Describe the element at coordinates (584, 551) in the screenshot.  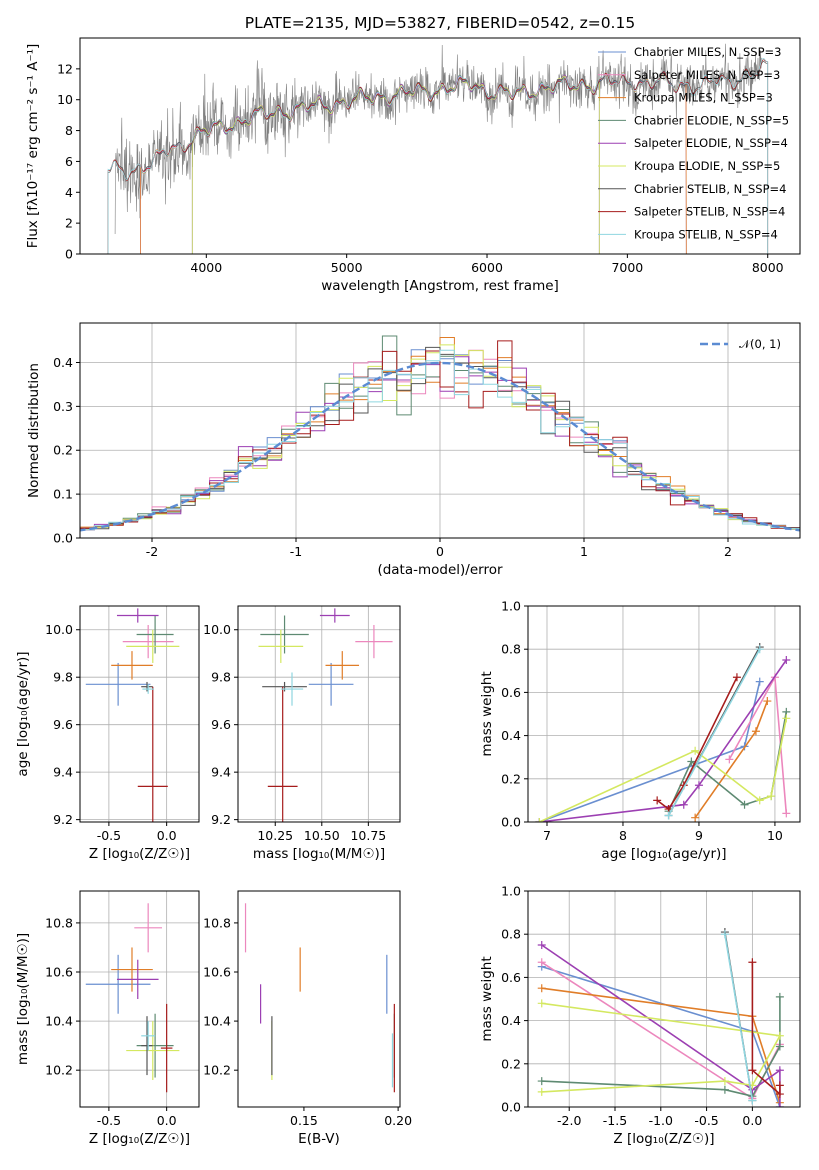
I see `x-tick-label: 1` at that location.